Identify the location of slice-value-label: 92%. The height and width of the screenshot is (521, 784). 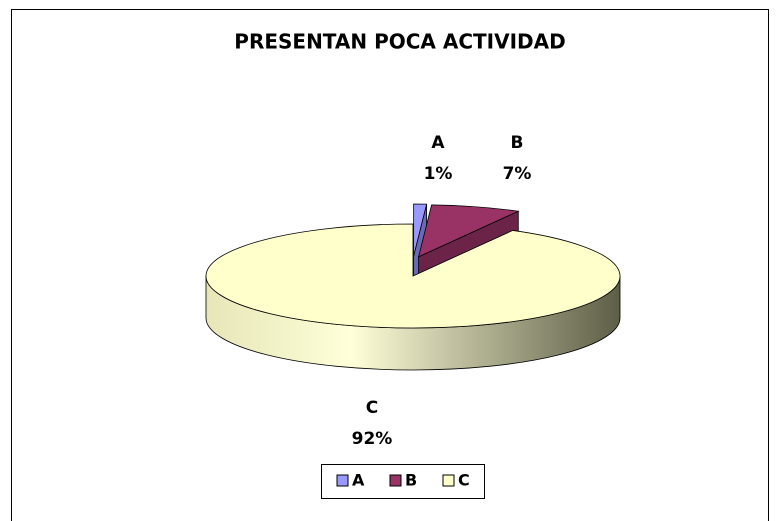
(372, 439).